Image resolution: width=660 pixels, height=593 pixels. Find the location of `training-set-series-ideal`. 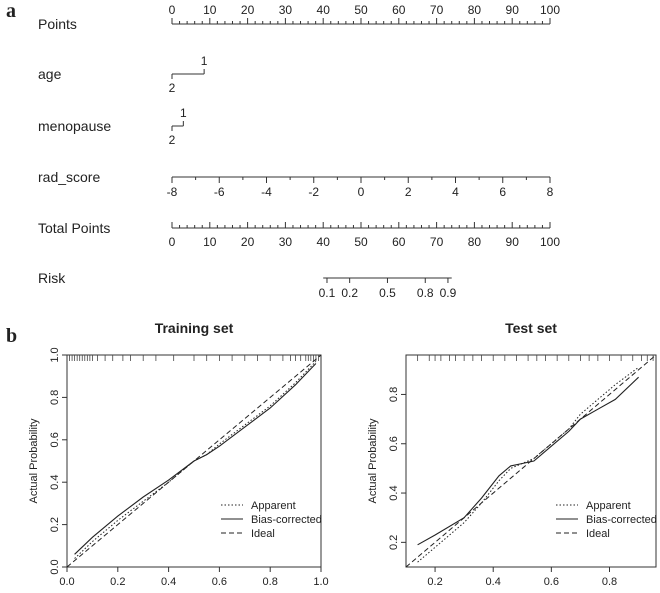

training-set-series-ideal is located at coordinates (194, 461).